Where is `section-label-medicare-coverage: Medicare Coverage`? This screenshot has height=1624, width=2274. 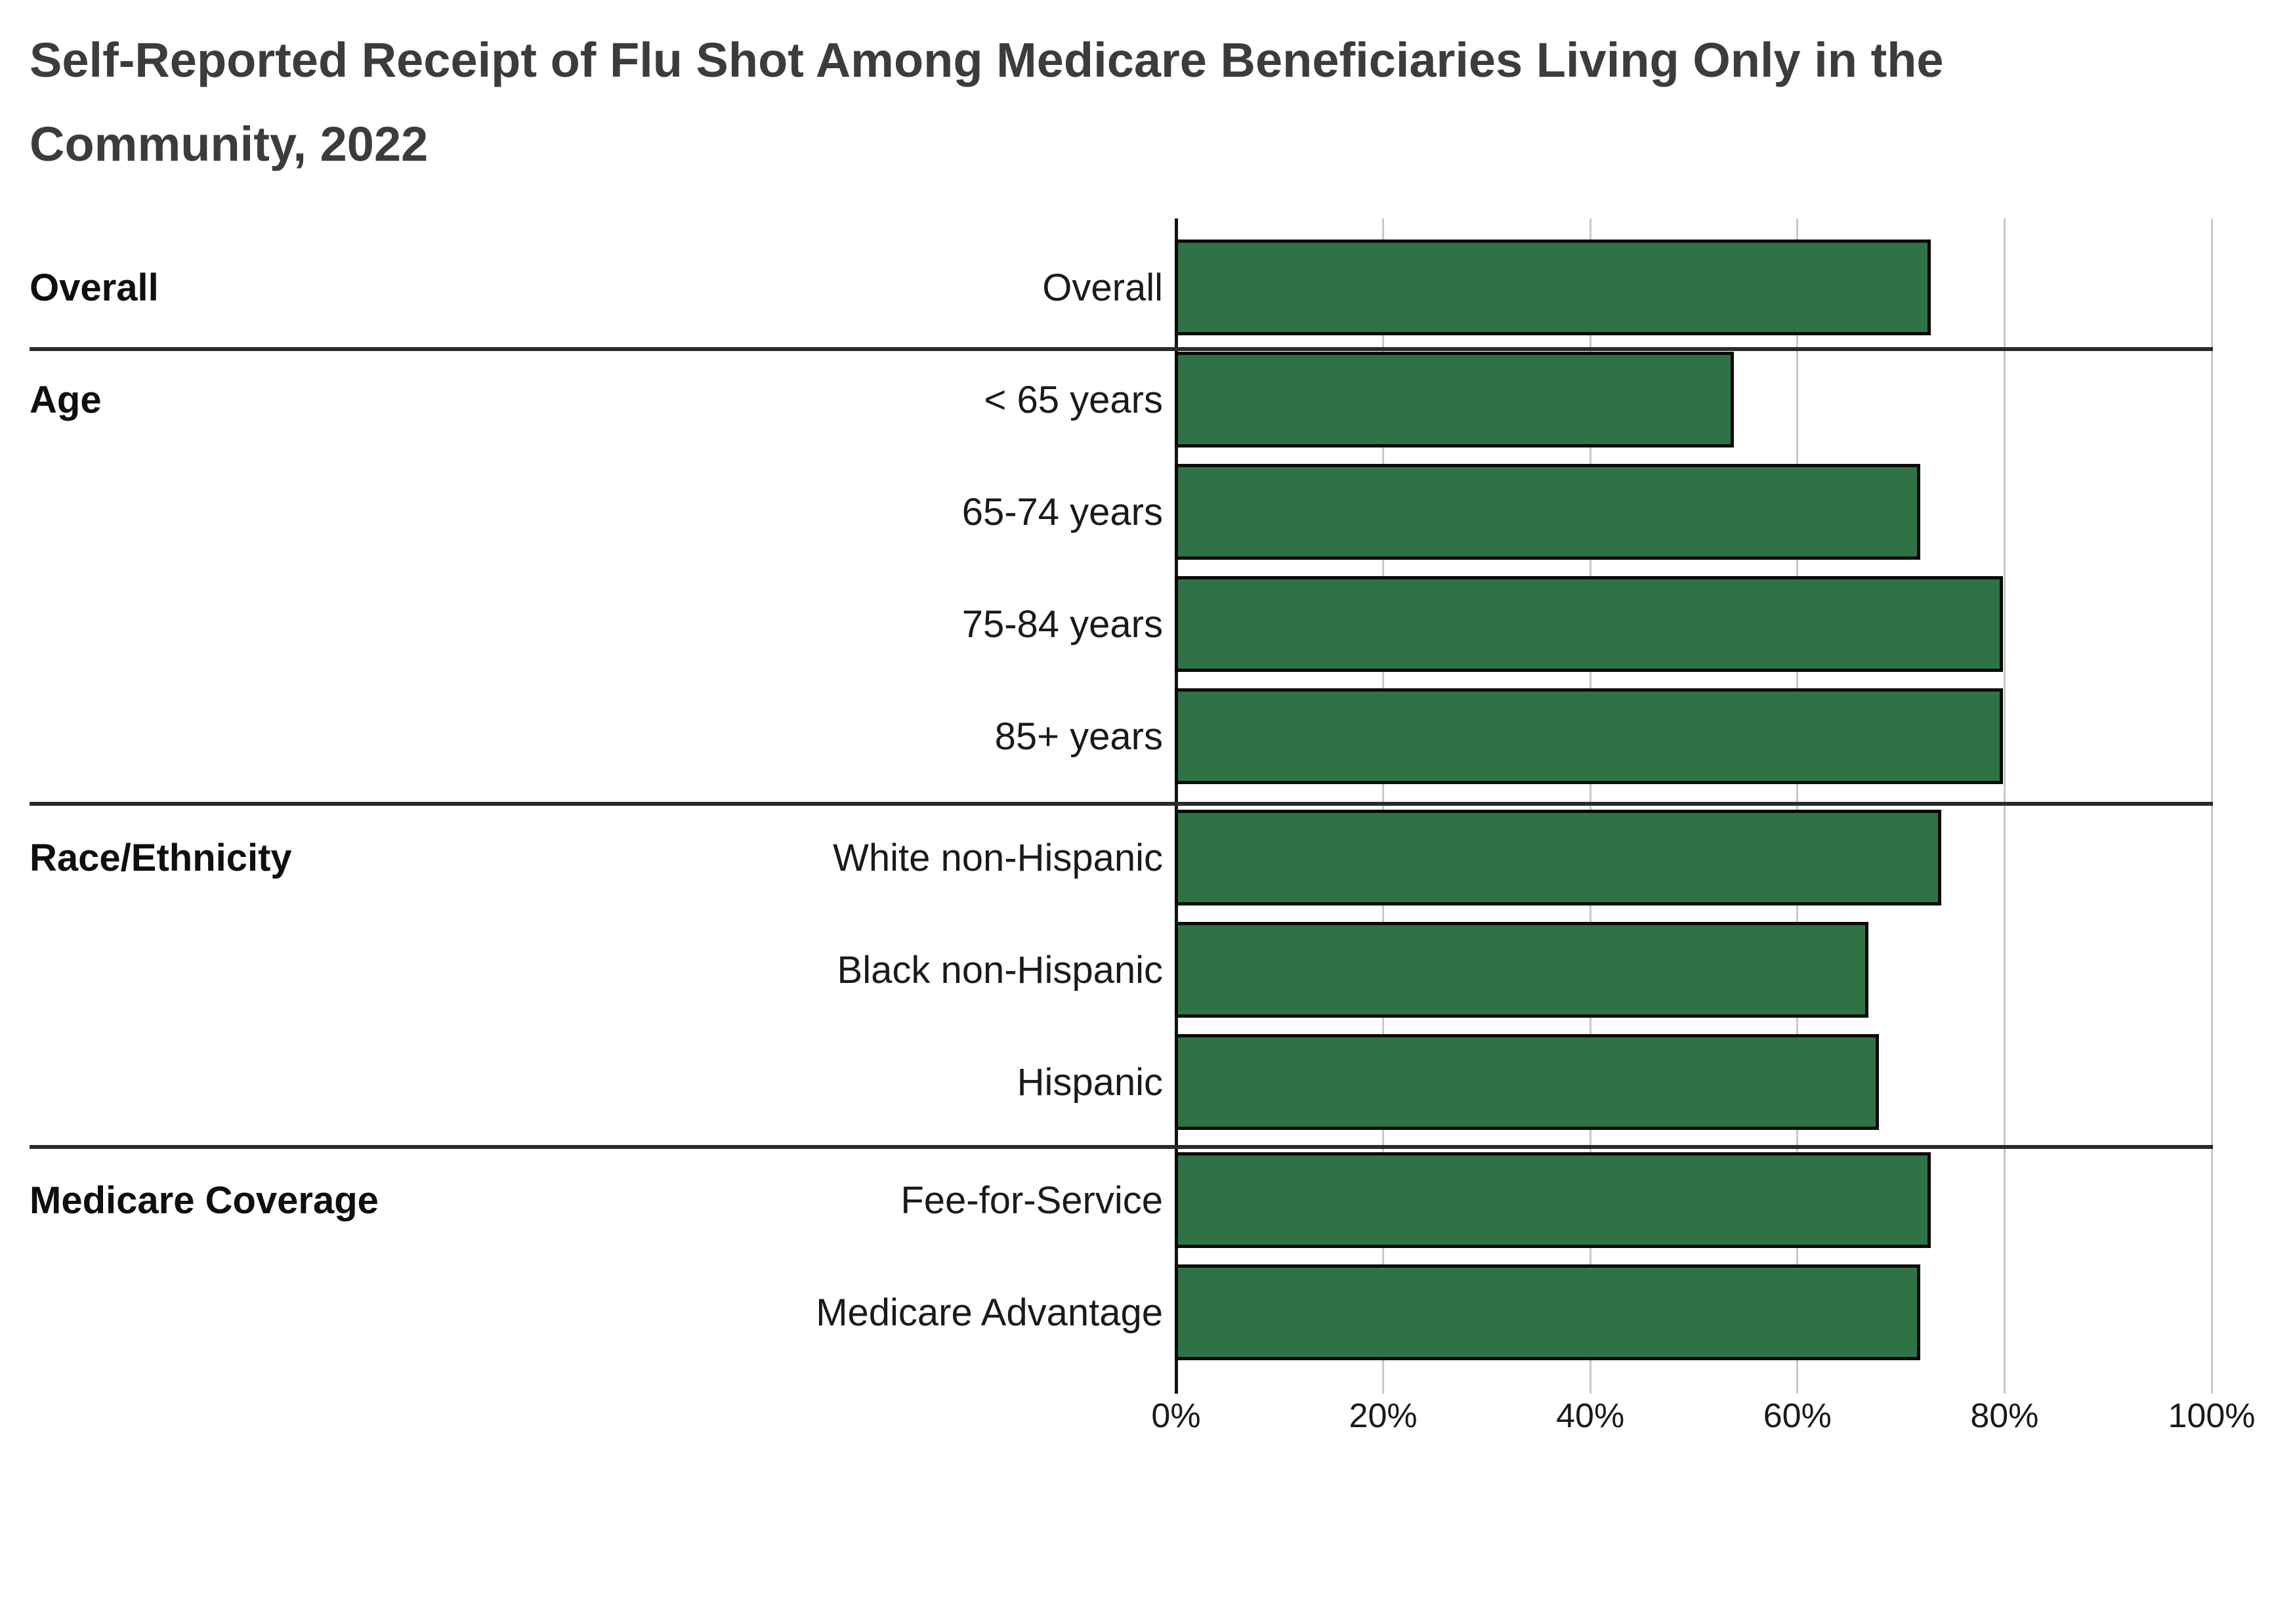 section-label-medicare-coverage: Medicare Coverage is located at coordinates (204, 1200).